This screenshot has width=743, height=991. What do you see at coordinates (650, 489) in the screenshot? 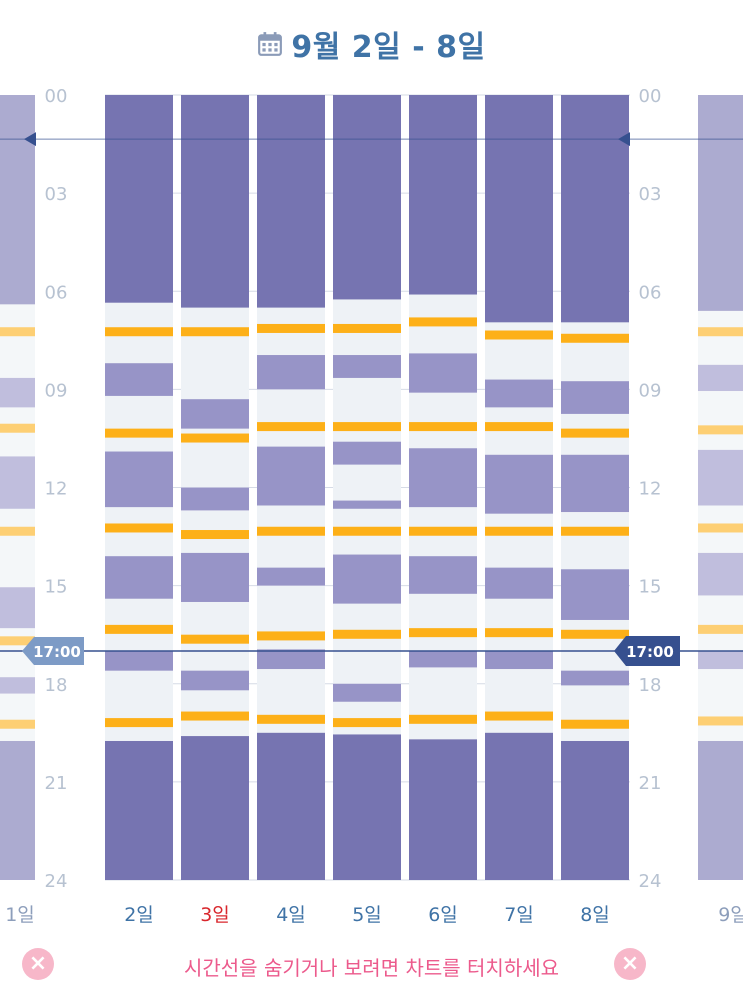
I see `hour-tick-label-right: 12` at bounding box center [650, 489].